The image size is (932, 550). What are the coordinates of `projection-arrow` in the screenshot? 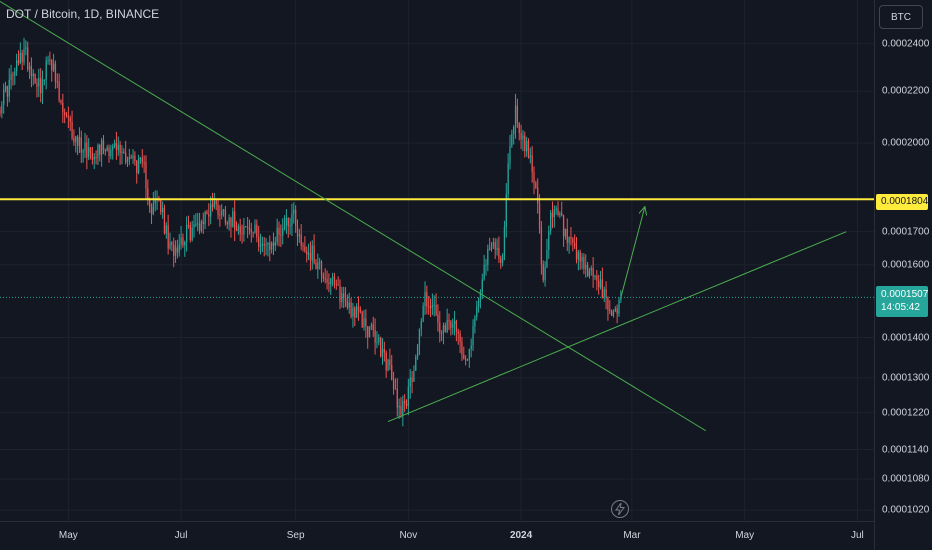 It's located at (633, 252).